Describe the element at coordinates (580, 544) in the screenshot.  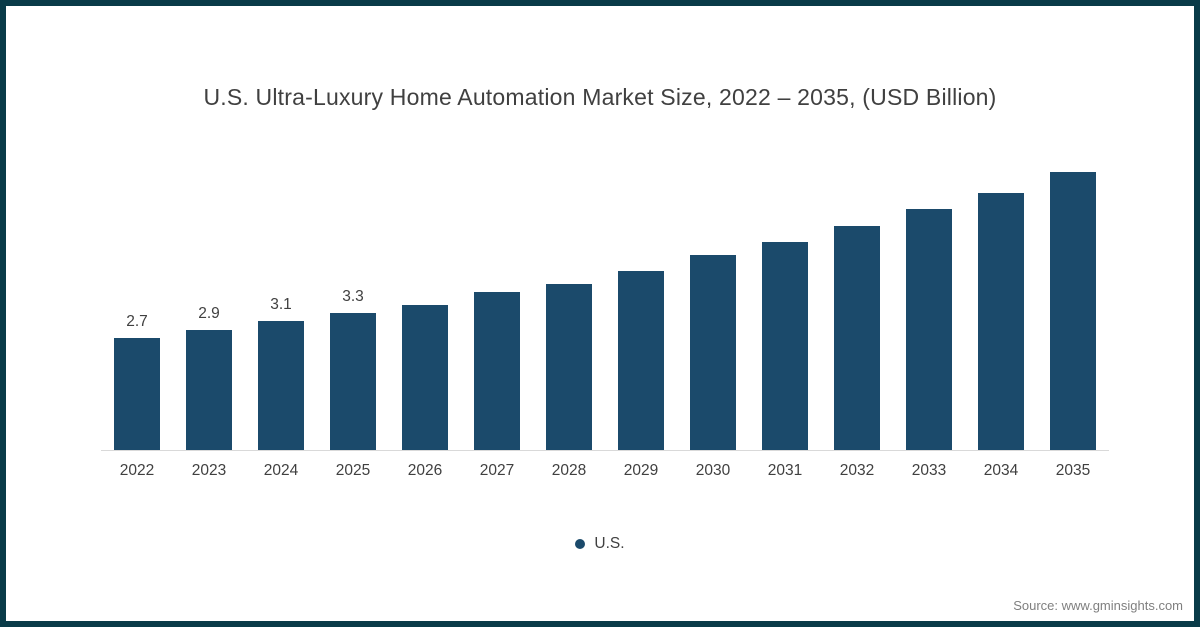
I see `legend-marker-icon` at that location.